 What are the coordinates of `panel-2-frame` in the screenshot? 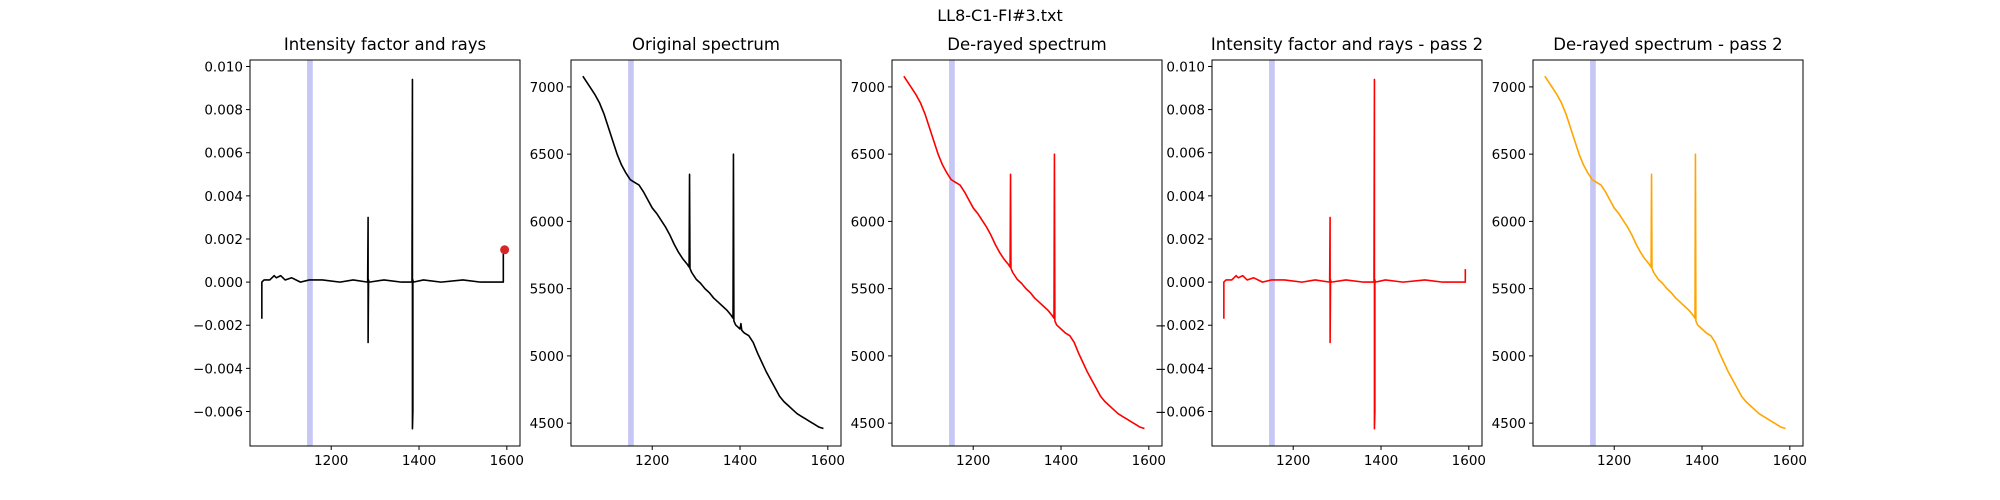 It's located at (706, 253).